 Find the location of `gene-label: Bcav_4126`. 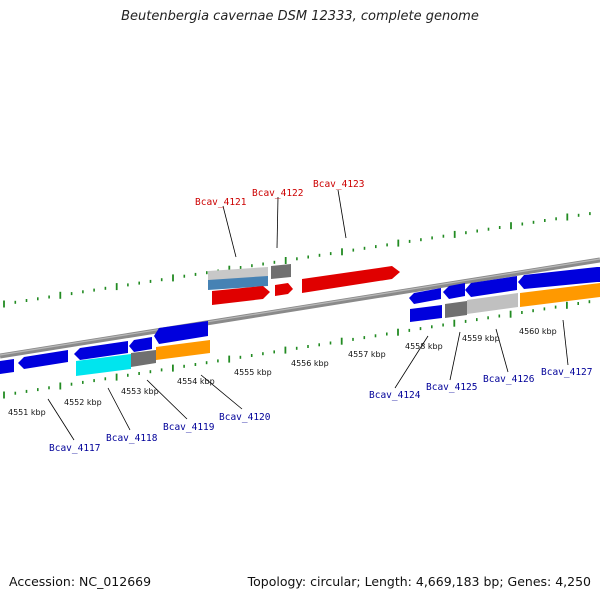

gene-label: Bcav_4126 is located at coordinates (509, 379).